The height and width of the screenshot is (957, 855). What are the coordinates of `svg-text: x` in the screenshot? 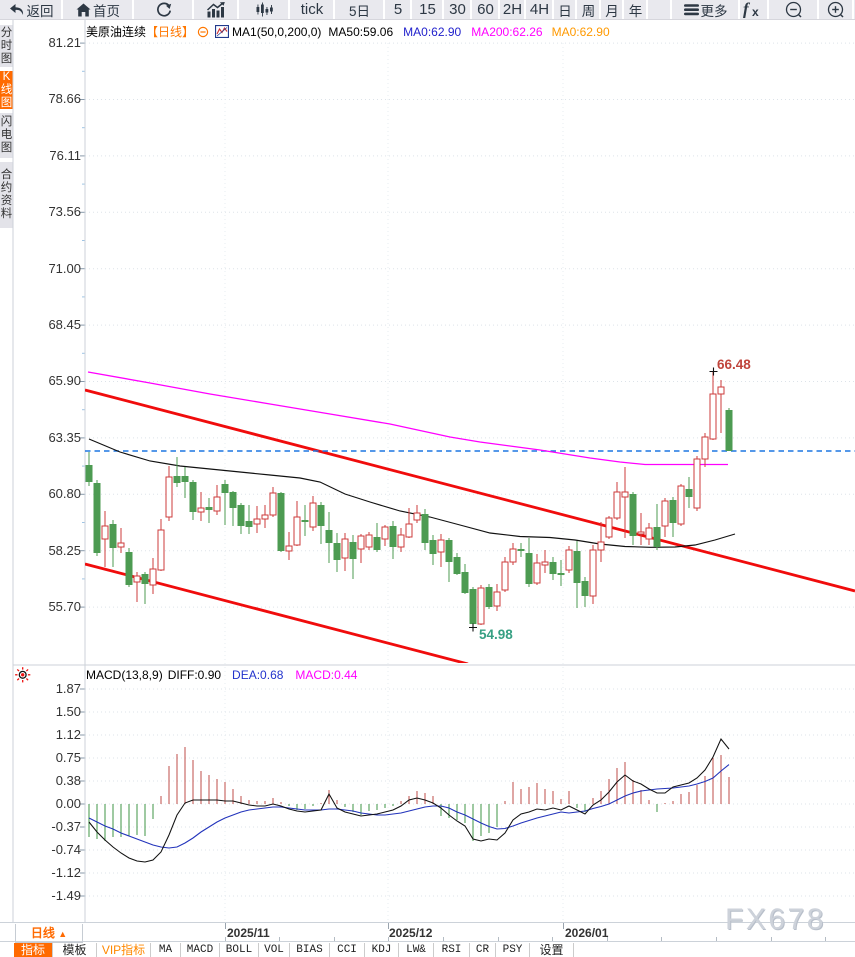 It's located at (755, 11).